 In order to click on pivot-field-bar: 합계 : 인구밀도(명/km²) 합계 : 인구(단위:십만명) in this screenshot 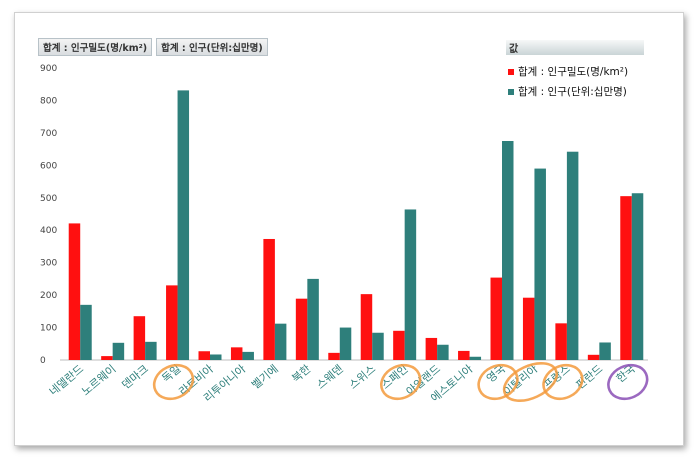, I will do `click(153, 47)`.